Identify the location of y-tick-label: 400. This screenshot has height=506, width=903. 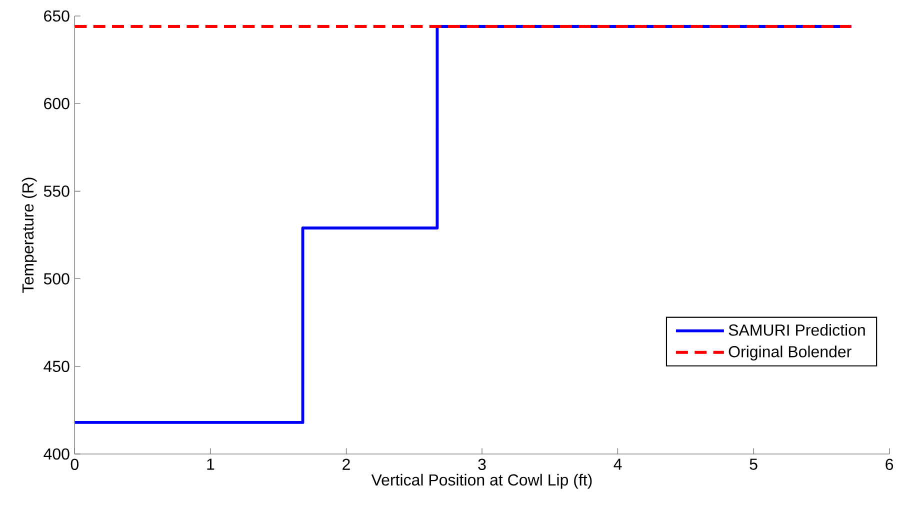
(57, 454).